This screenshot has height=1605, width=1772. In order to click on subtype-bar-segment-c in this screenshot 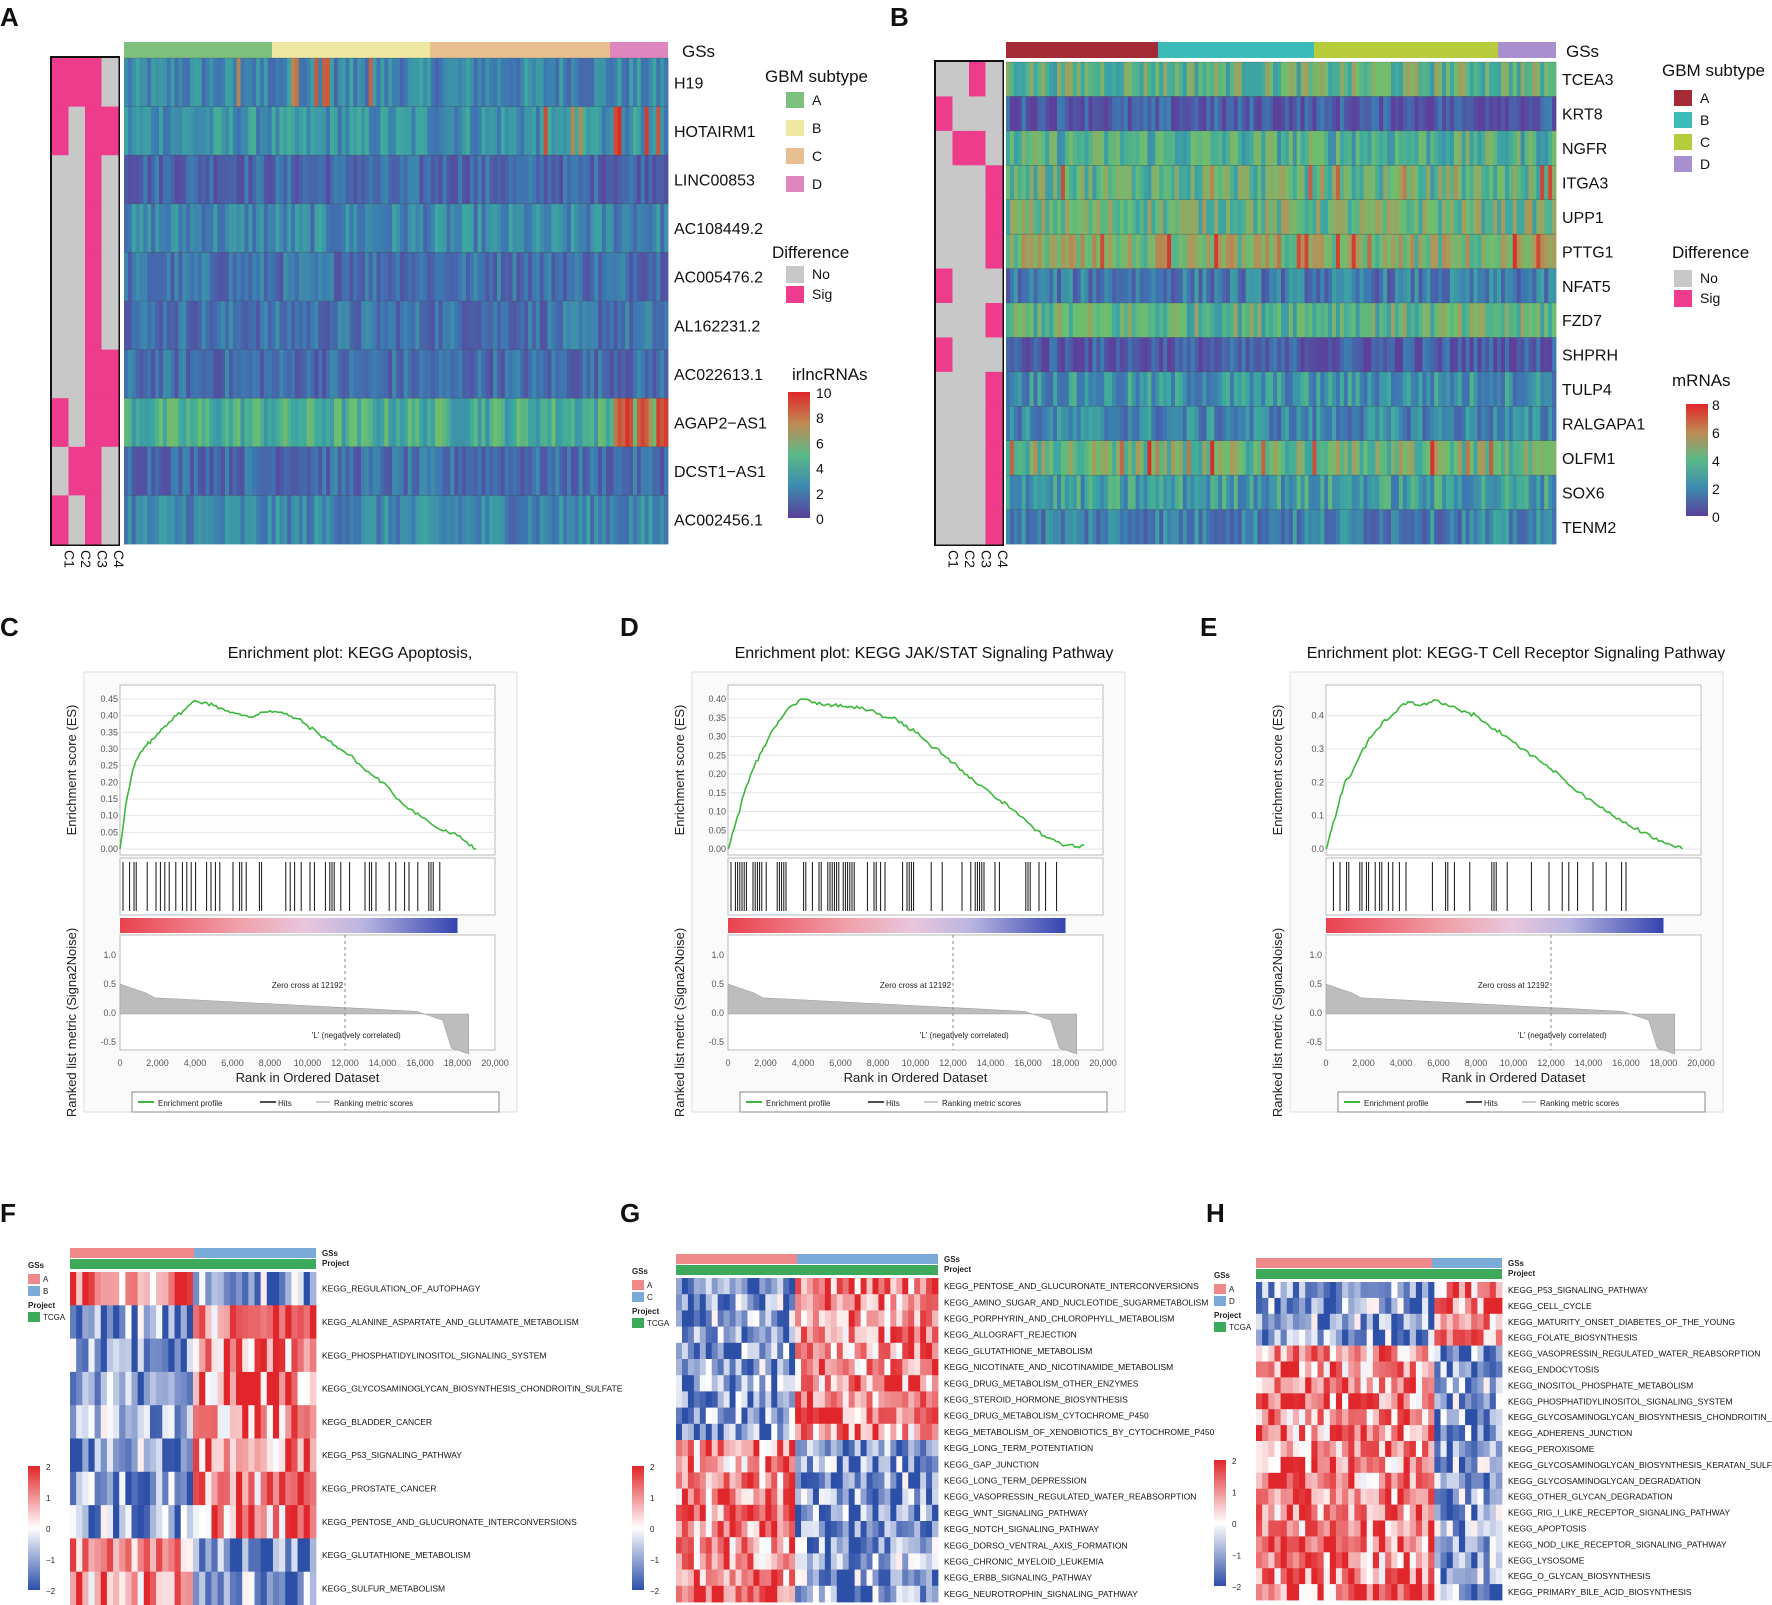, I will do `click(520, 50)`.